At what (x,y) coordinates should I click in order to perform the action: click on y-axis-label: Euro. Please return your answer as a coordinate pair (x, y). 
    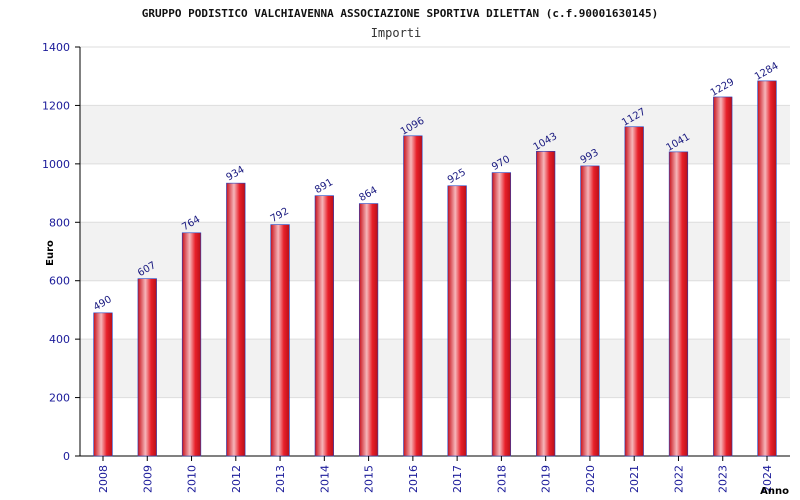
    Looking at the image, I should click on (50, 253).